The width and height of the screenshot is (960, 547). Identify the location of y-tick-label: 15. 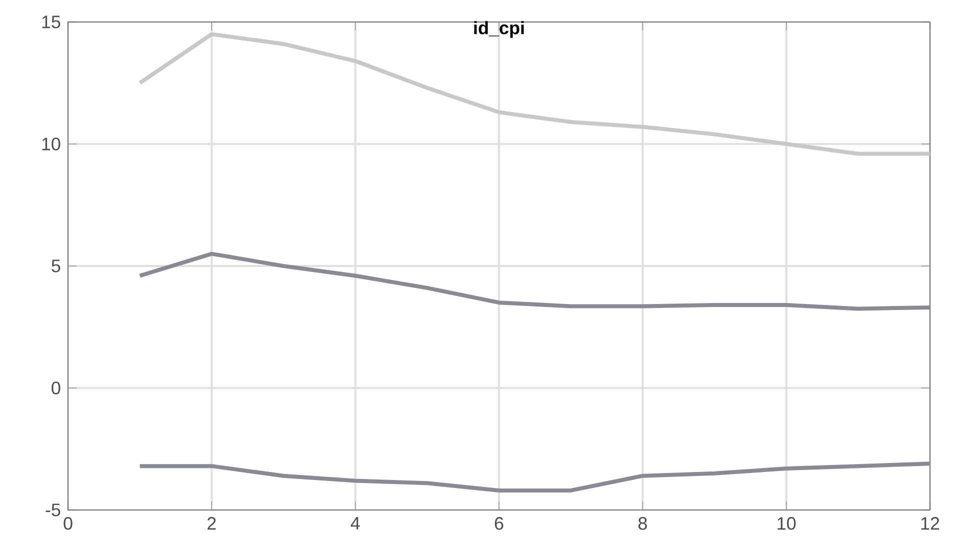
(51, 22).